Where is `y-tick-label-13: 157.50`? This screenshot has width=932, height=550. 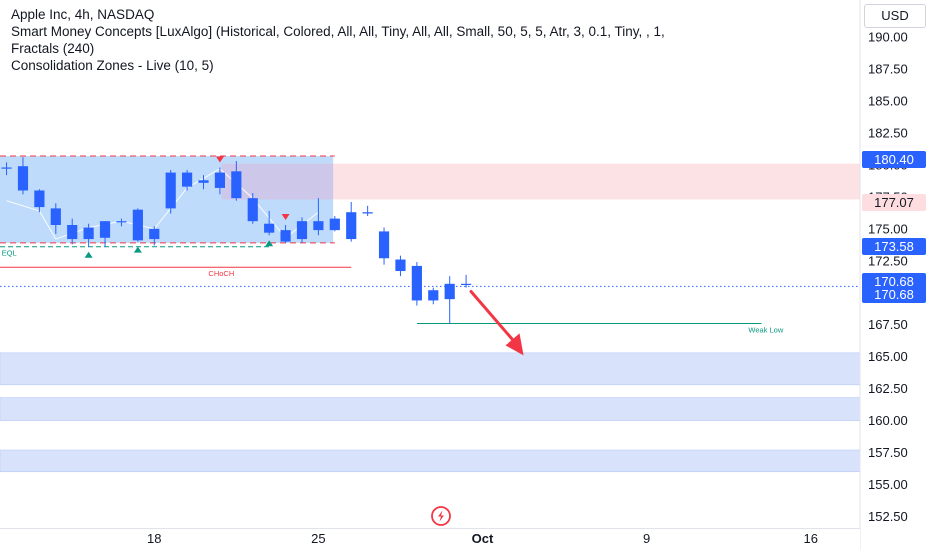 y-tick-label-13: 157.50 is located at coordinates (888, 452).